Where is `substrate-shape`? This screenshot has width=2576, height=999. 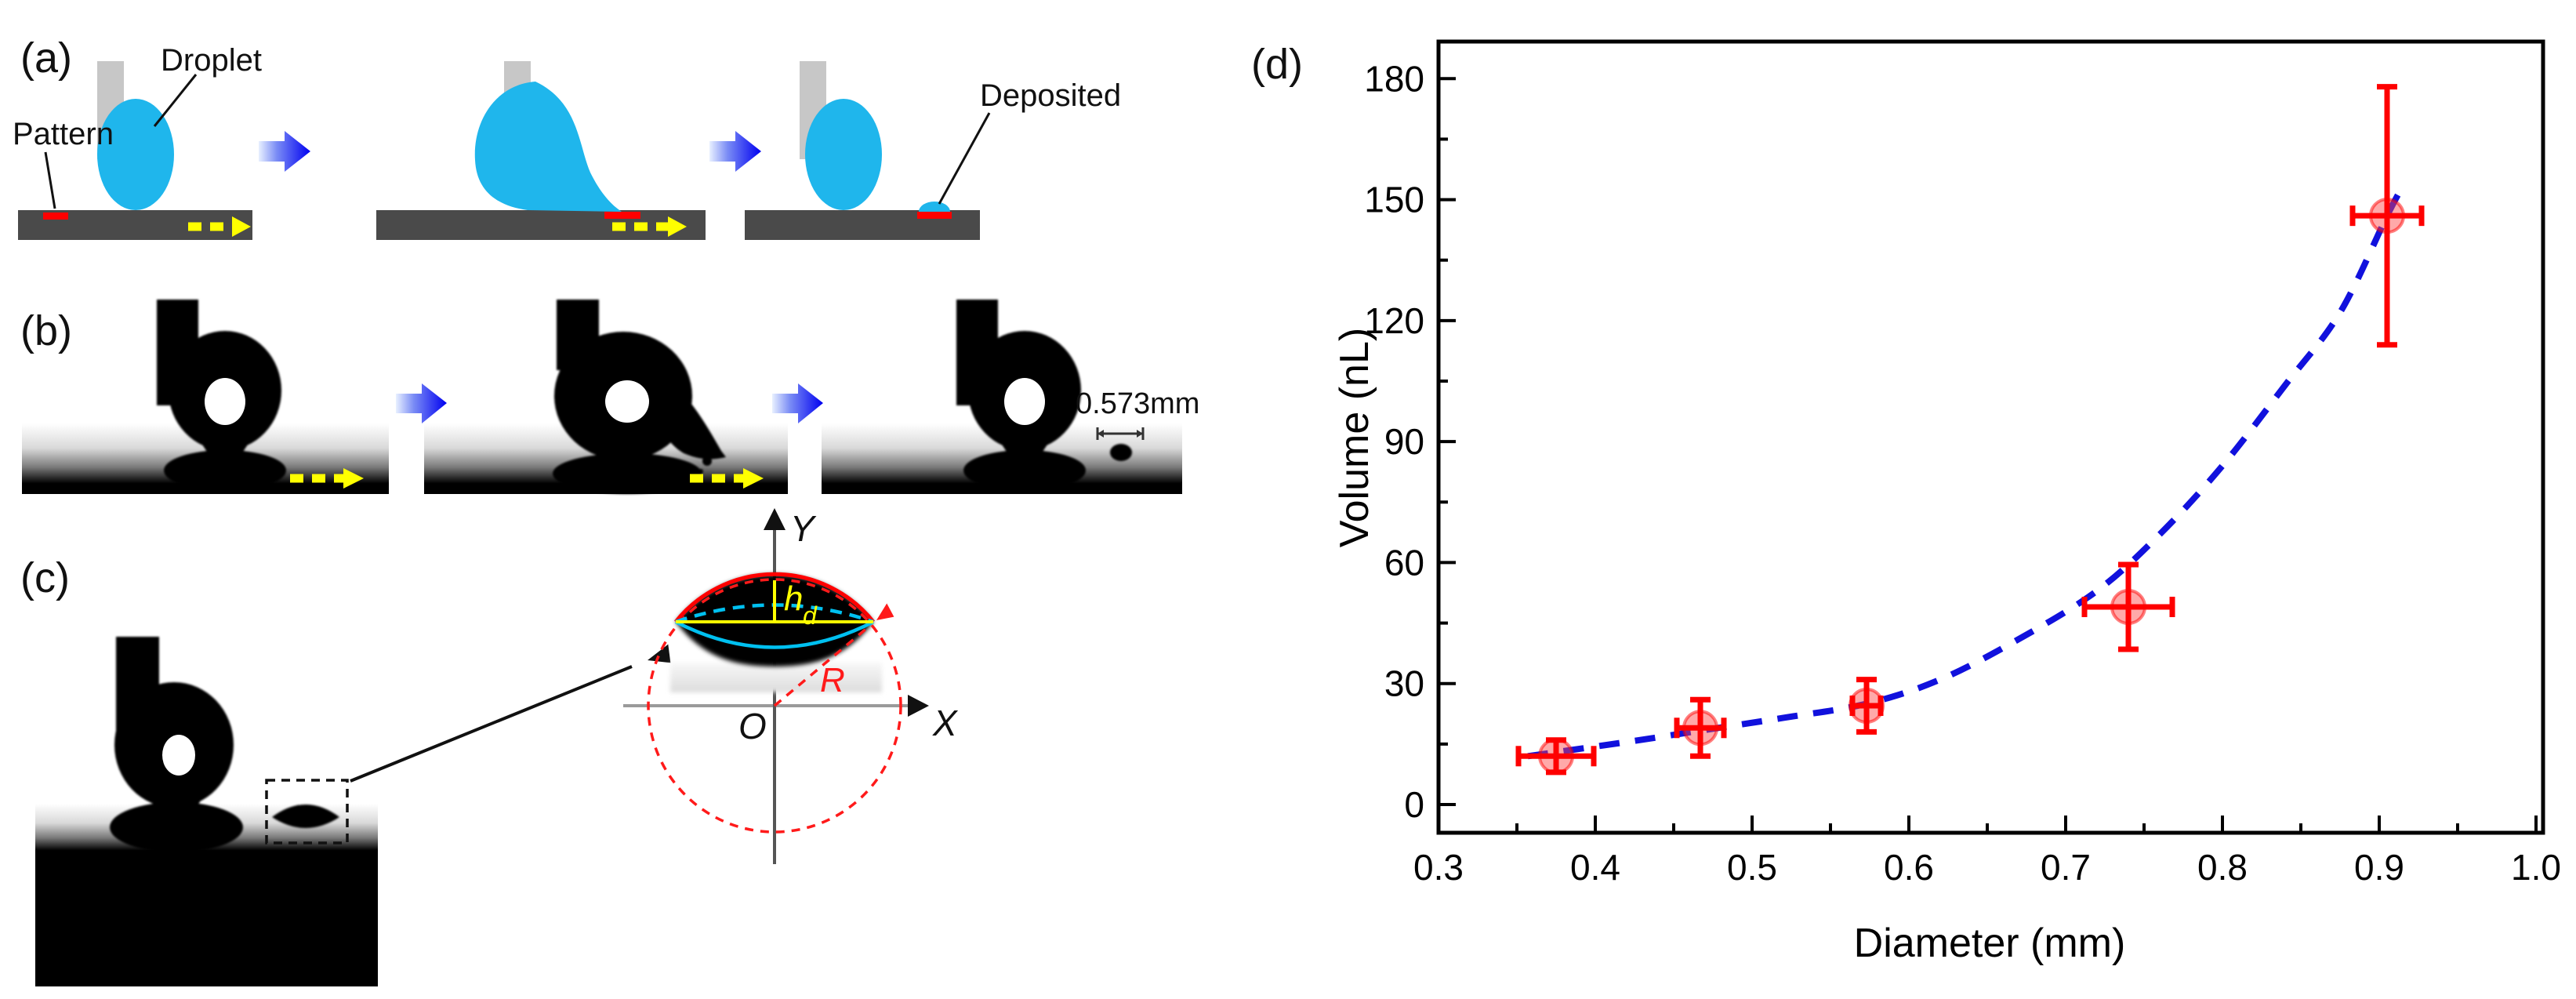 substrate-shape is located at coordinates (541, 225).